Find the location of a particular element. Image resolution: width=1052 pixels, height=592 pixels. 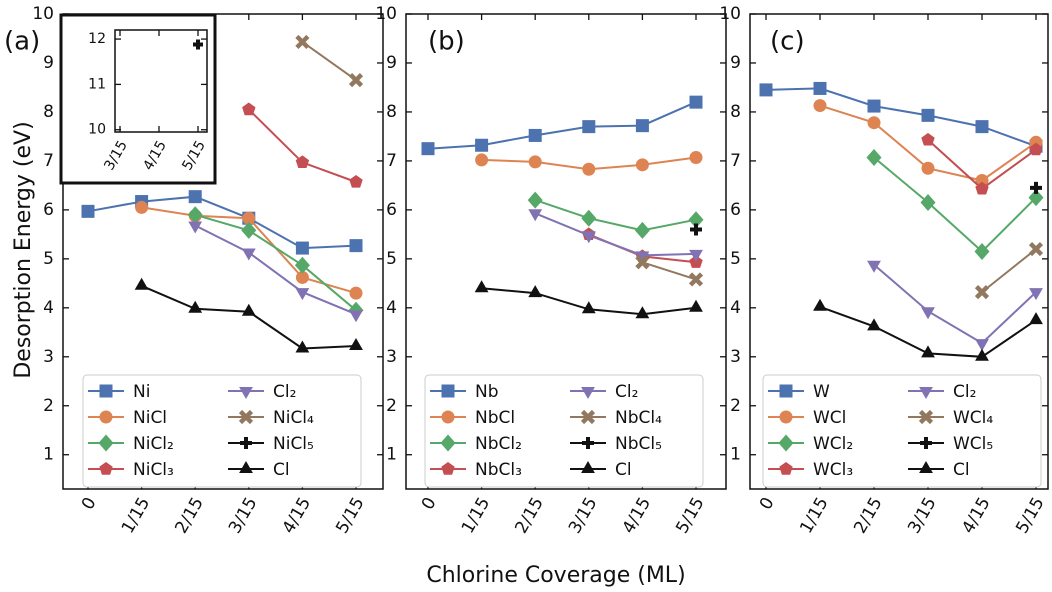

legend-label: NbCl₃ is located at coordinates (498, 470).